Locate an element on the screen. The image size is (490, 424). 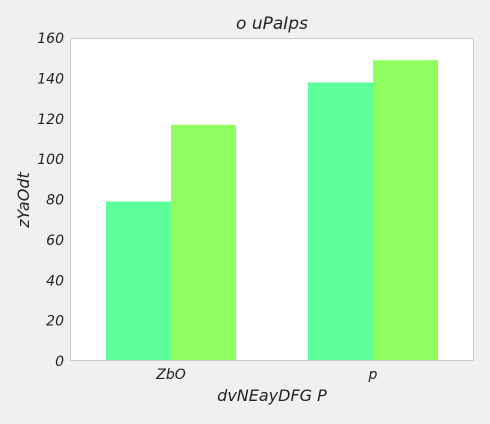
y-tick-label: 100 is located at coordinates (50, 160).